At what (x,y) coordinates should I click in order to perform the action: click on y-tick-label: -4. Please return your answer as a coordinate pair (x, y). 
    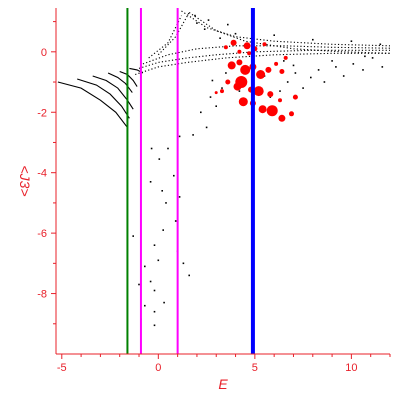
    Looking at the image, I should click on (42, 174).